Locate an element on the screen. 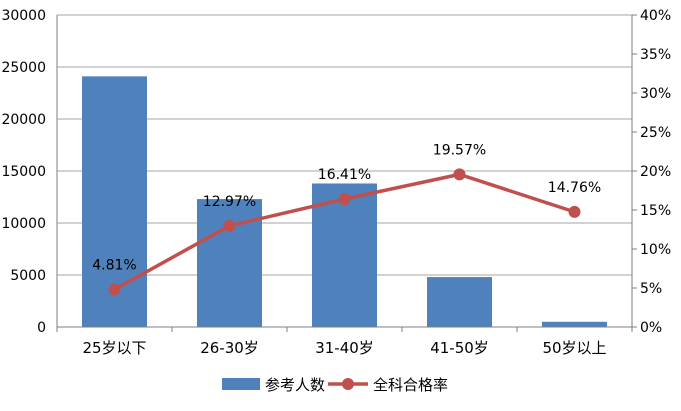  legend-swatch-bar is located at coordinates (241, 384).